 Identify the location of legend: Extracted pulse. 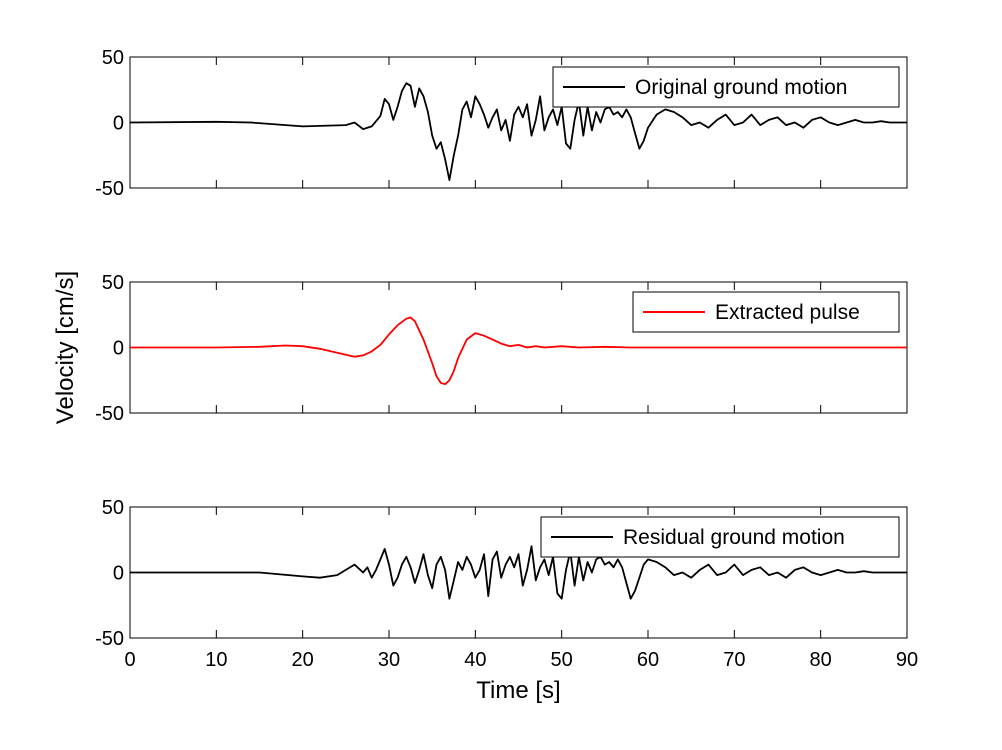
(766, 312).